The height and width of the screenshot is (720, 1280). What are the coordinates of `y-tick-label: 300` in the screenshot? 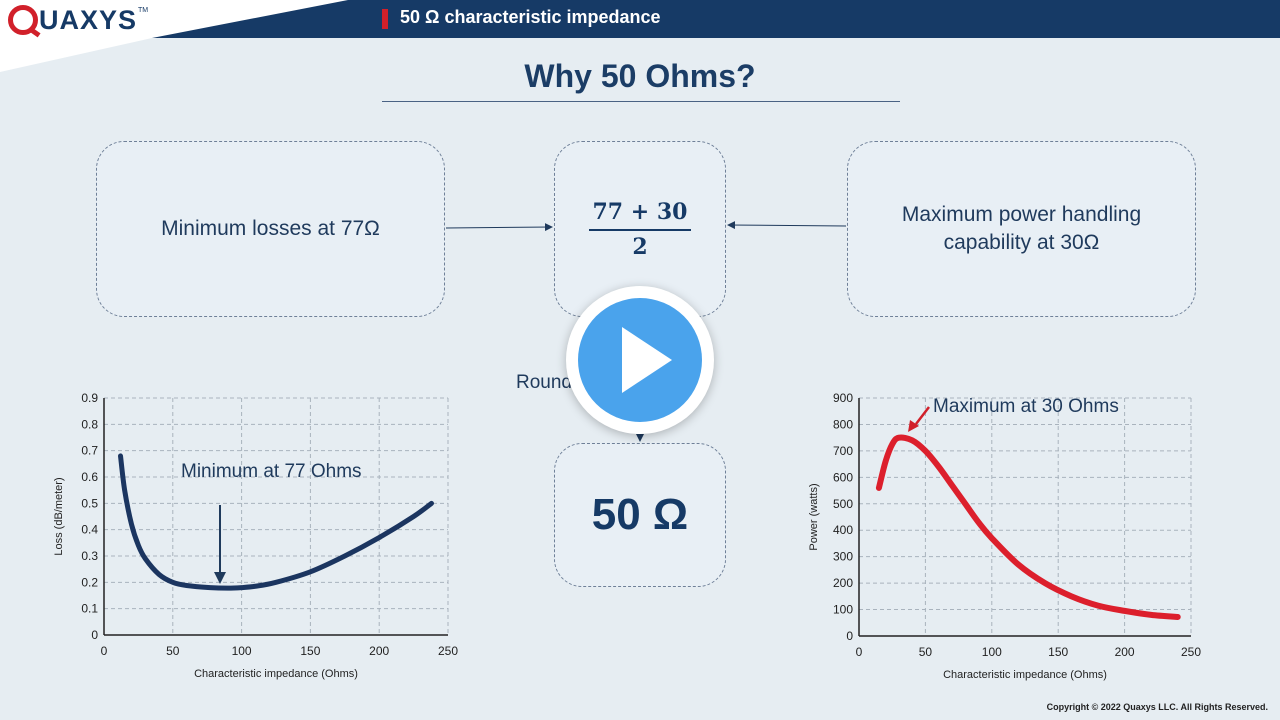 It's located at (843, 557).